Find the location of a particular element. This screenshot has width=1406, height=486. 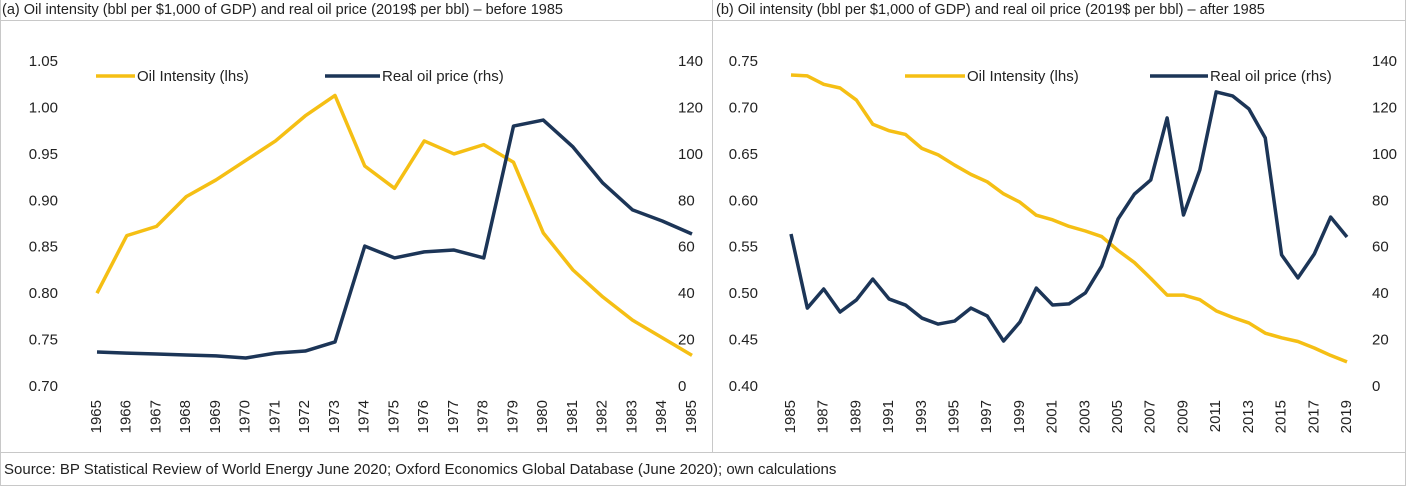

x-tick-label: 1972 is located at coordinates (304, 416).